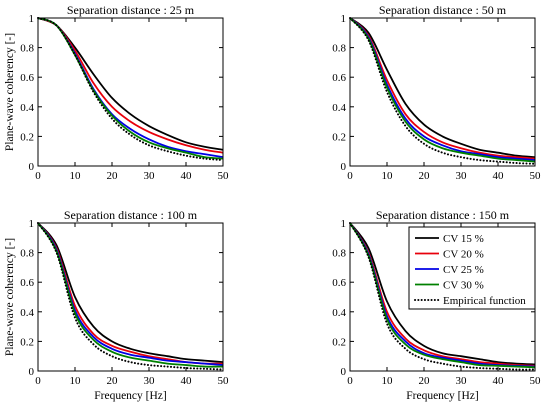 This screenshot has width=550, height=410. I want to click on legend-entry: CV 30 %, so click(463, 286).